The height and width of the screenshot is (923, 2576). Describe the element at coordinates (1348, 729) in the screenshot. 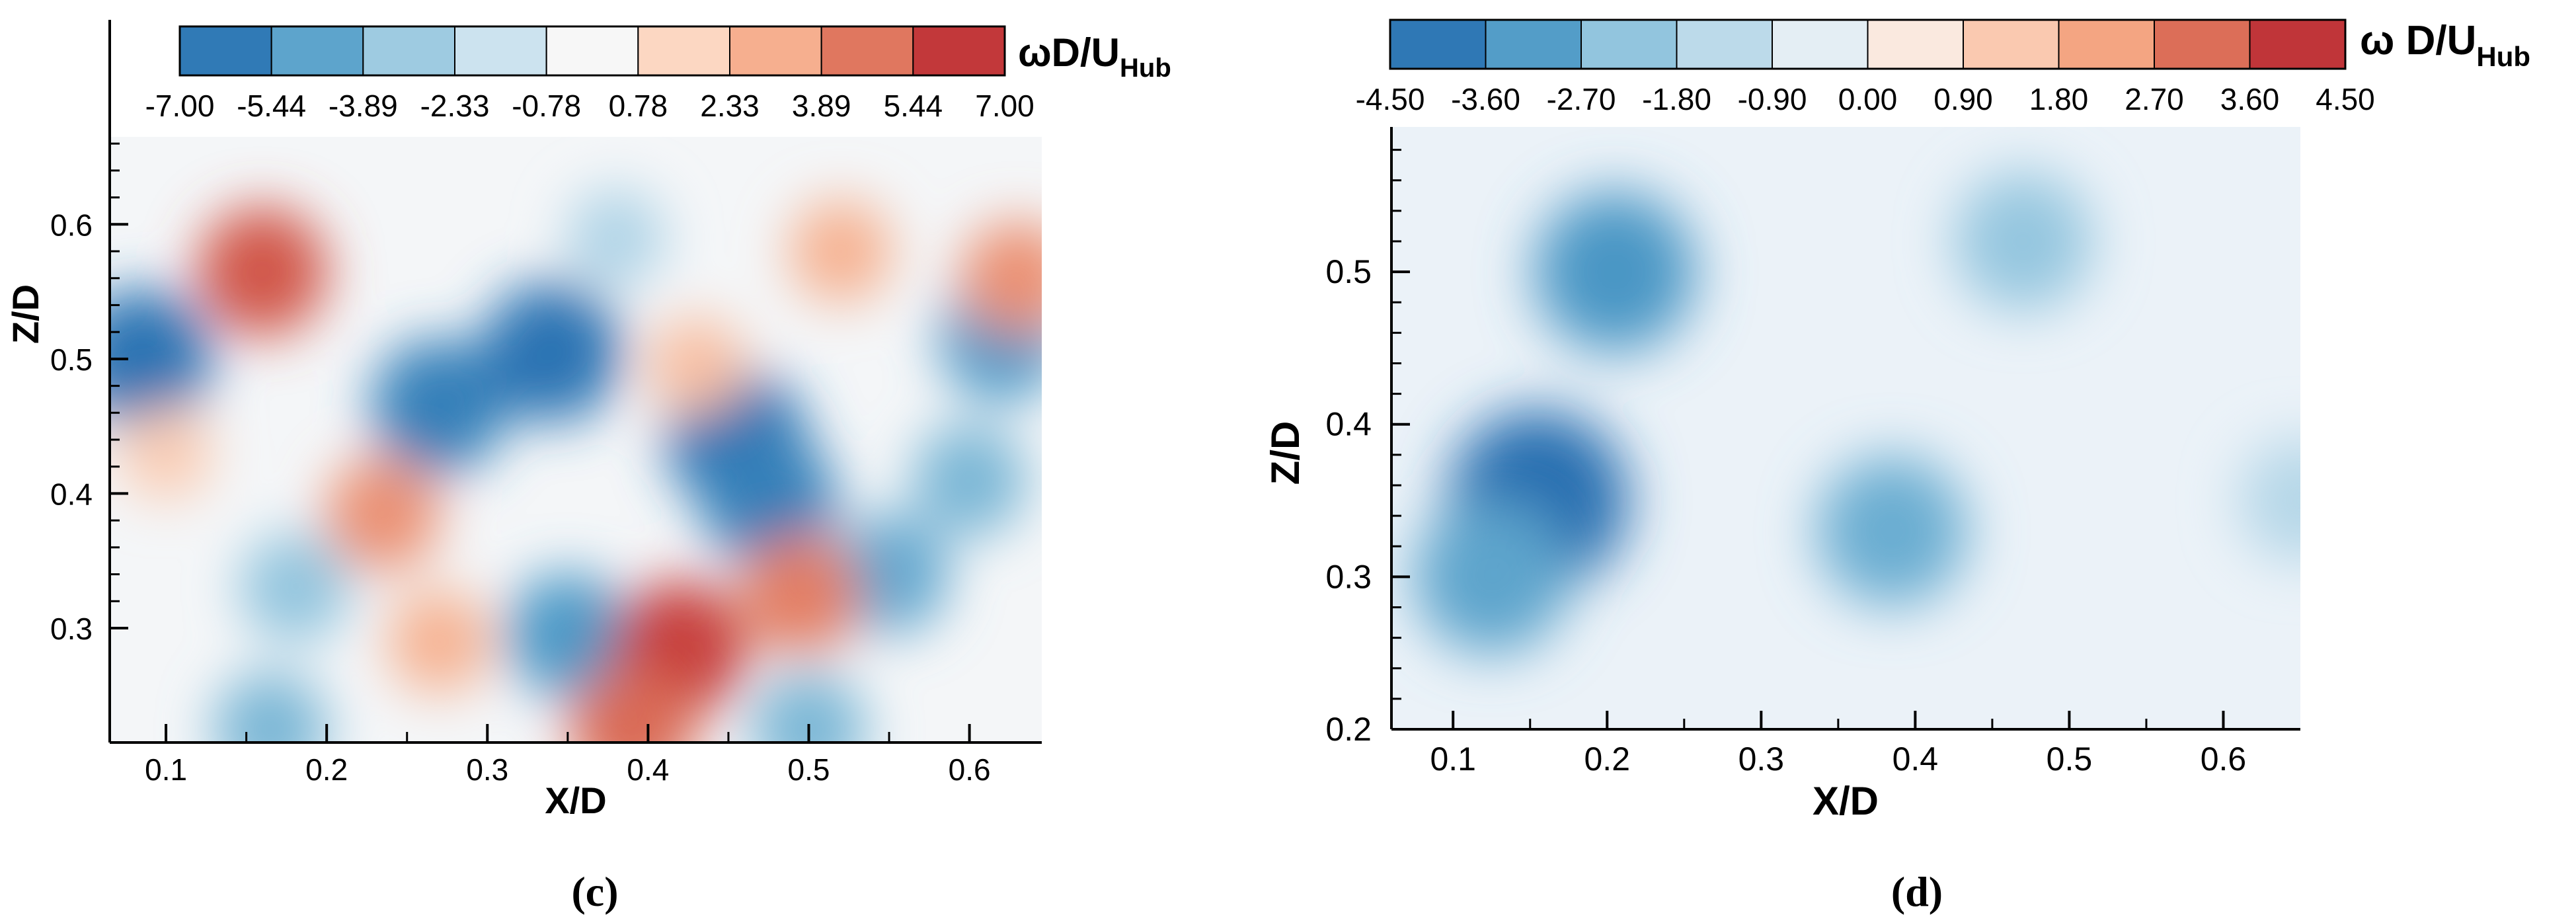

I see `y-tick-label: 0.2` at that location.